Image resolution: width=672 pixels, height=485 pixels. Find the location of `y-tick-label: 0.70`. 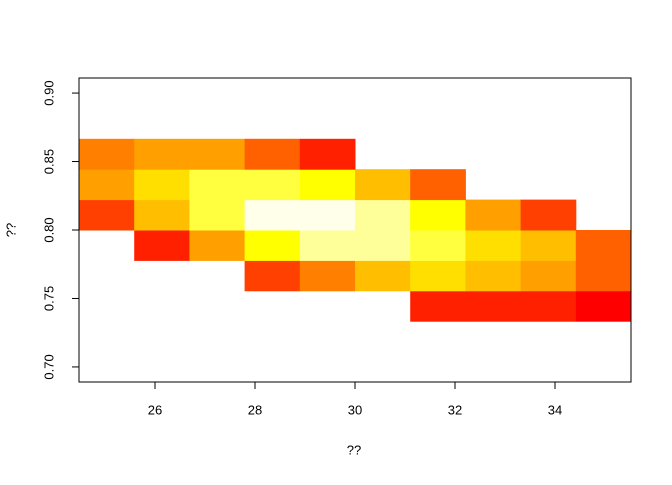

y-tick-label: 0.70 is located at coordinates (48, 366).